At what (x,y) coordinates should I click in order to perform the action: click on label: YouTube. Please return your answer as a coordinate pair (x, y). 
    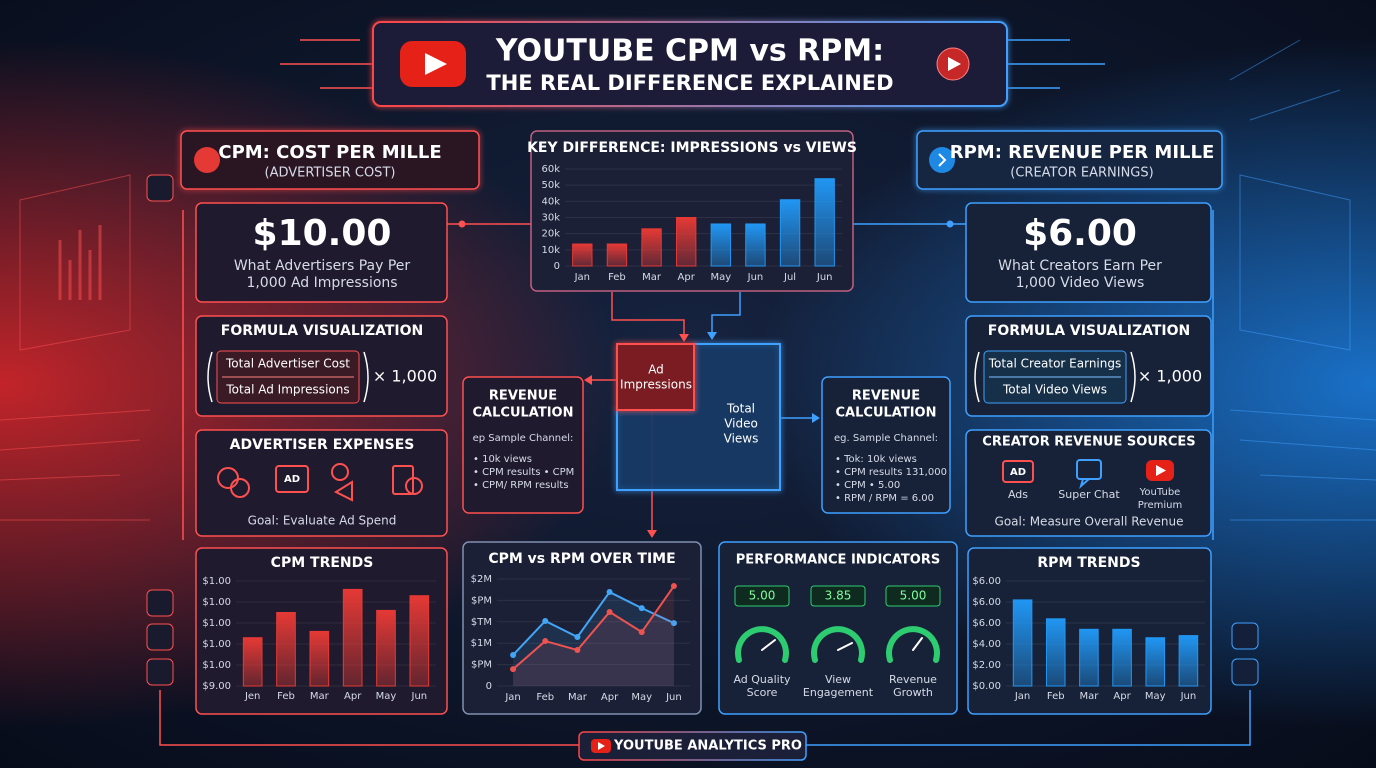
    Looking at the image, I should click on (1160, 492).